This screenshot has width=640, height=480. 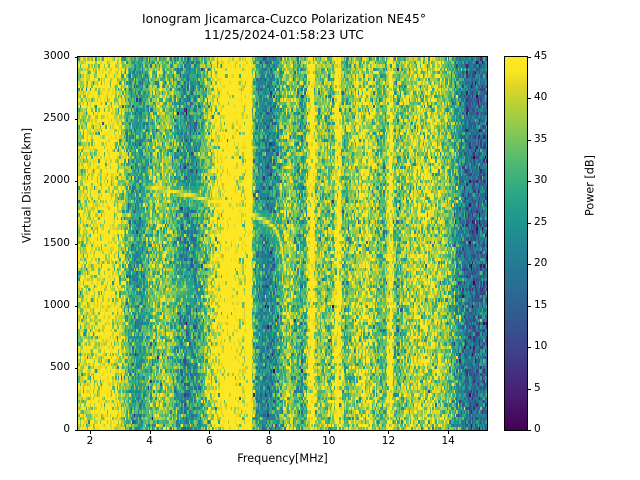 I want to click on y-tick-label: 2500, so click(x=56, y=118).